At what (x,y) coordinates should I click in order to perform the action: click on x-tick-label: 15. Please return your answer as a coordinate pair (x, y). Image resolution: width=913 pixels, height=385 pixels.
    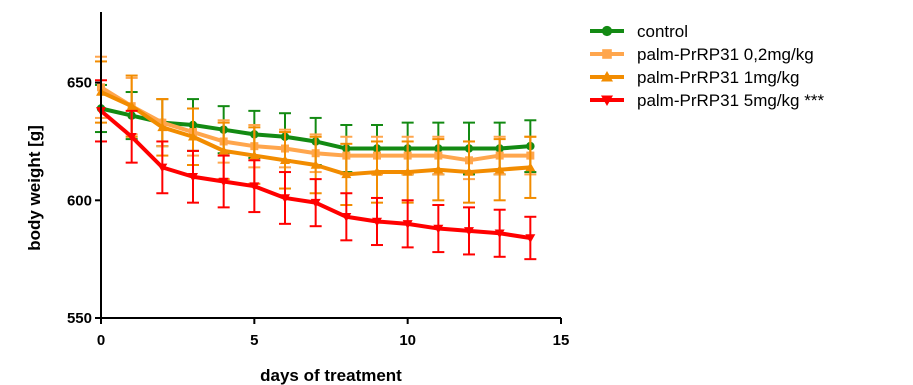
    Looking at the image, I should click on (561, 340).